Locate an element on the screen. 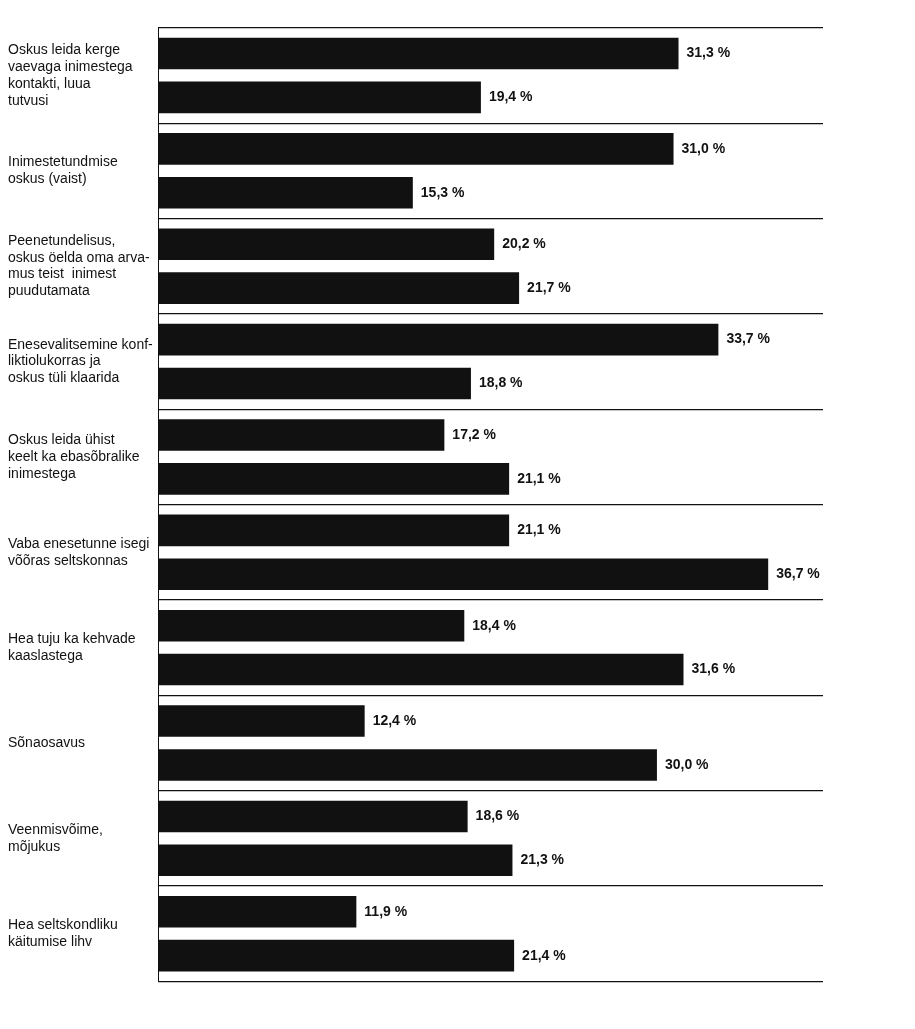 This screenshot has width=915, height=1029. data-label: 21,4 % is located at coordinates (544, 954).